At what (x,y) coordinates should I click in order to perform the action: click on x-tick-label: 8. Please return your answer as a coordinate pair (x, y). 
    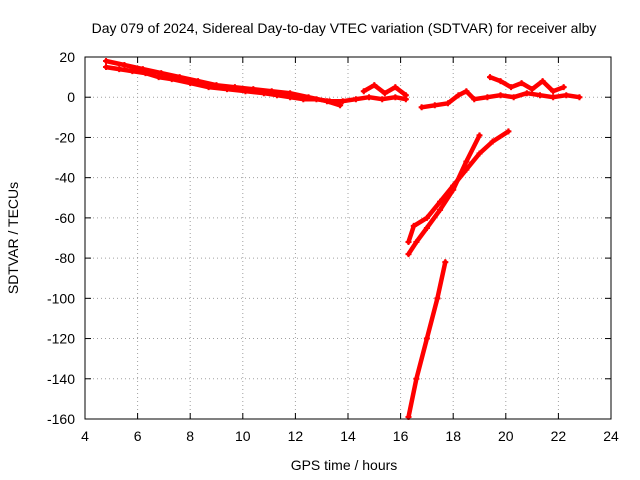
    Looking at the image, I should click on (190, 436).